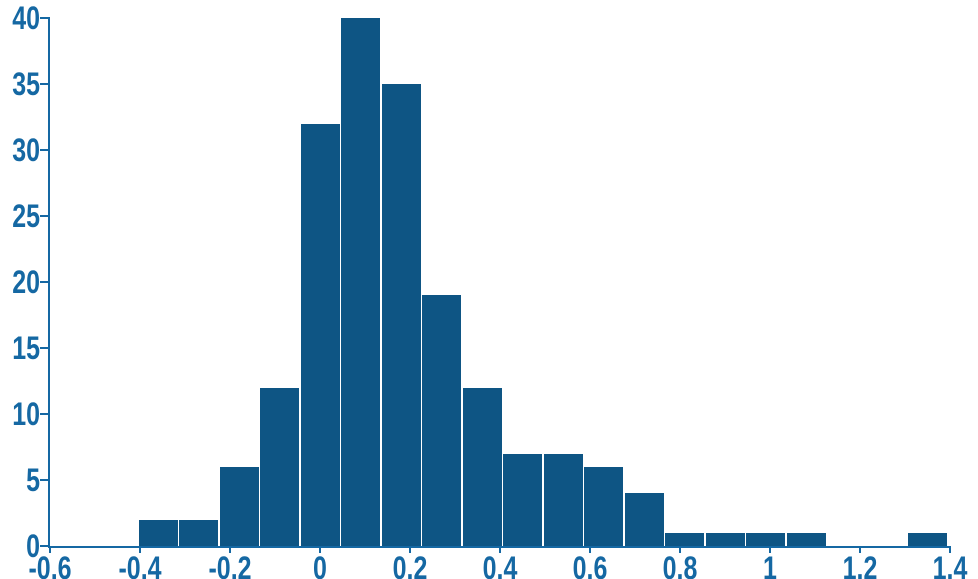 The width and height of the screenshot is (978, 579). What do you see at coordinates (770, 564) in the screenshot?
I see `x-tick-label: 1` at bounding box center [770, 564].